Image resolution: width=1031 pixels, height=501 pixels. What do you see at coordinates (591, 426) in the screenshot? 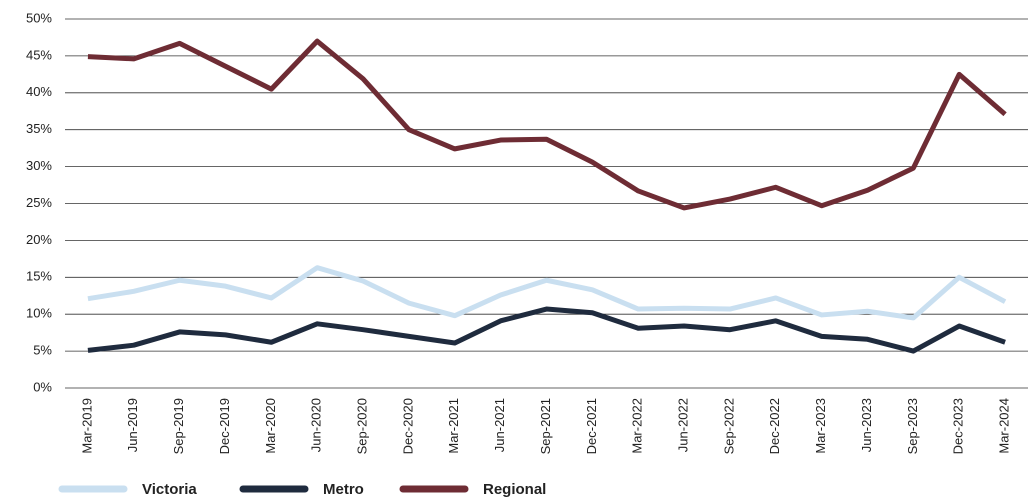
I see `x-tick-label: Dec-2021` at bounding box center [591, 426].